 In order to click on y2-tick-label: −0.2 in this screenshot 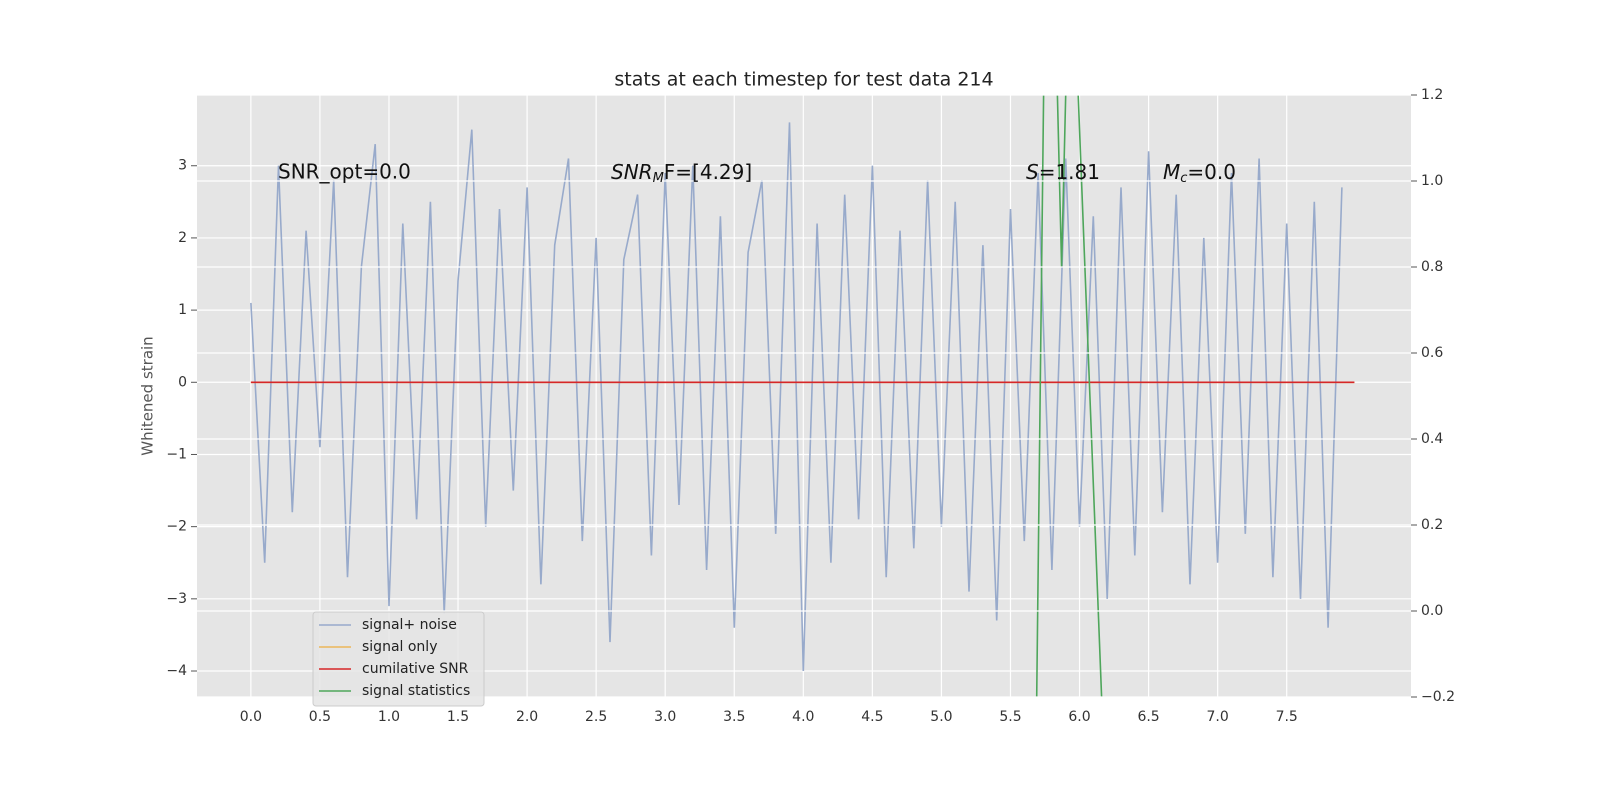, I will do `click(1438, 697)`.